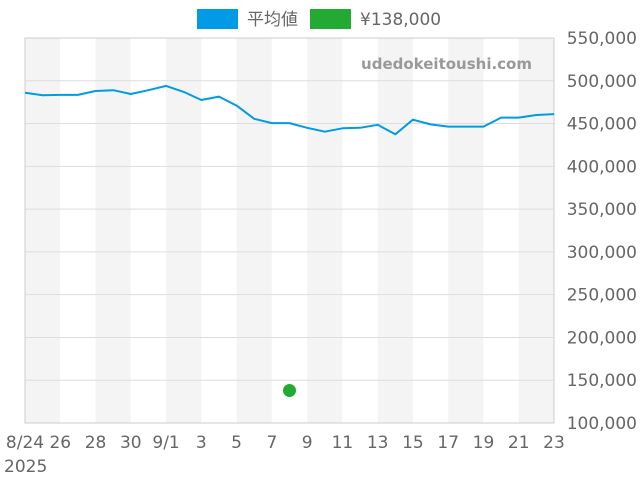 This screenshot has height=480, width=640. I want to click on series-line-average, so click(289, 110).